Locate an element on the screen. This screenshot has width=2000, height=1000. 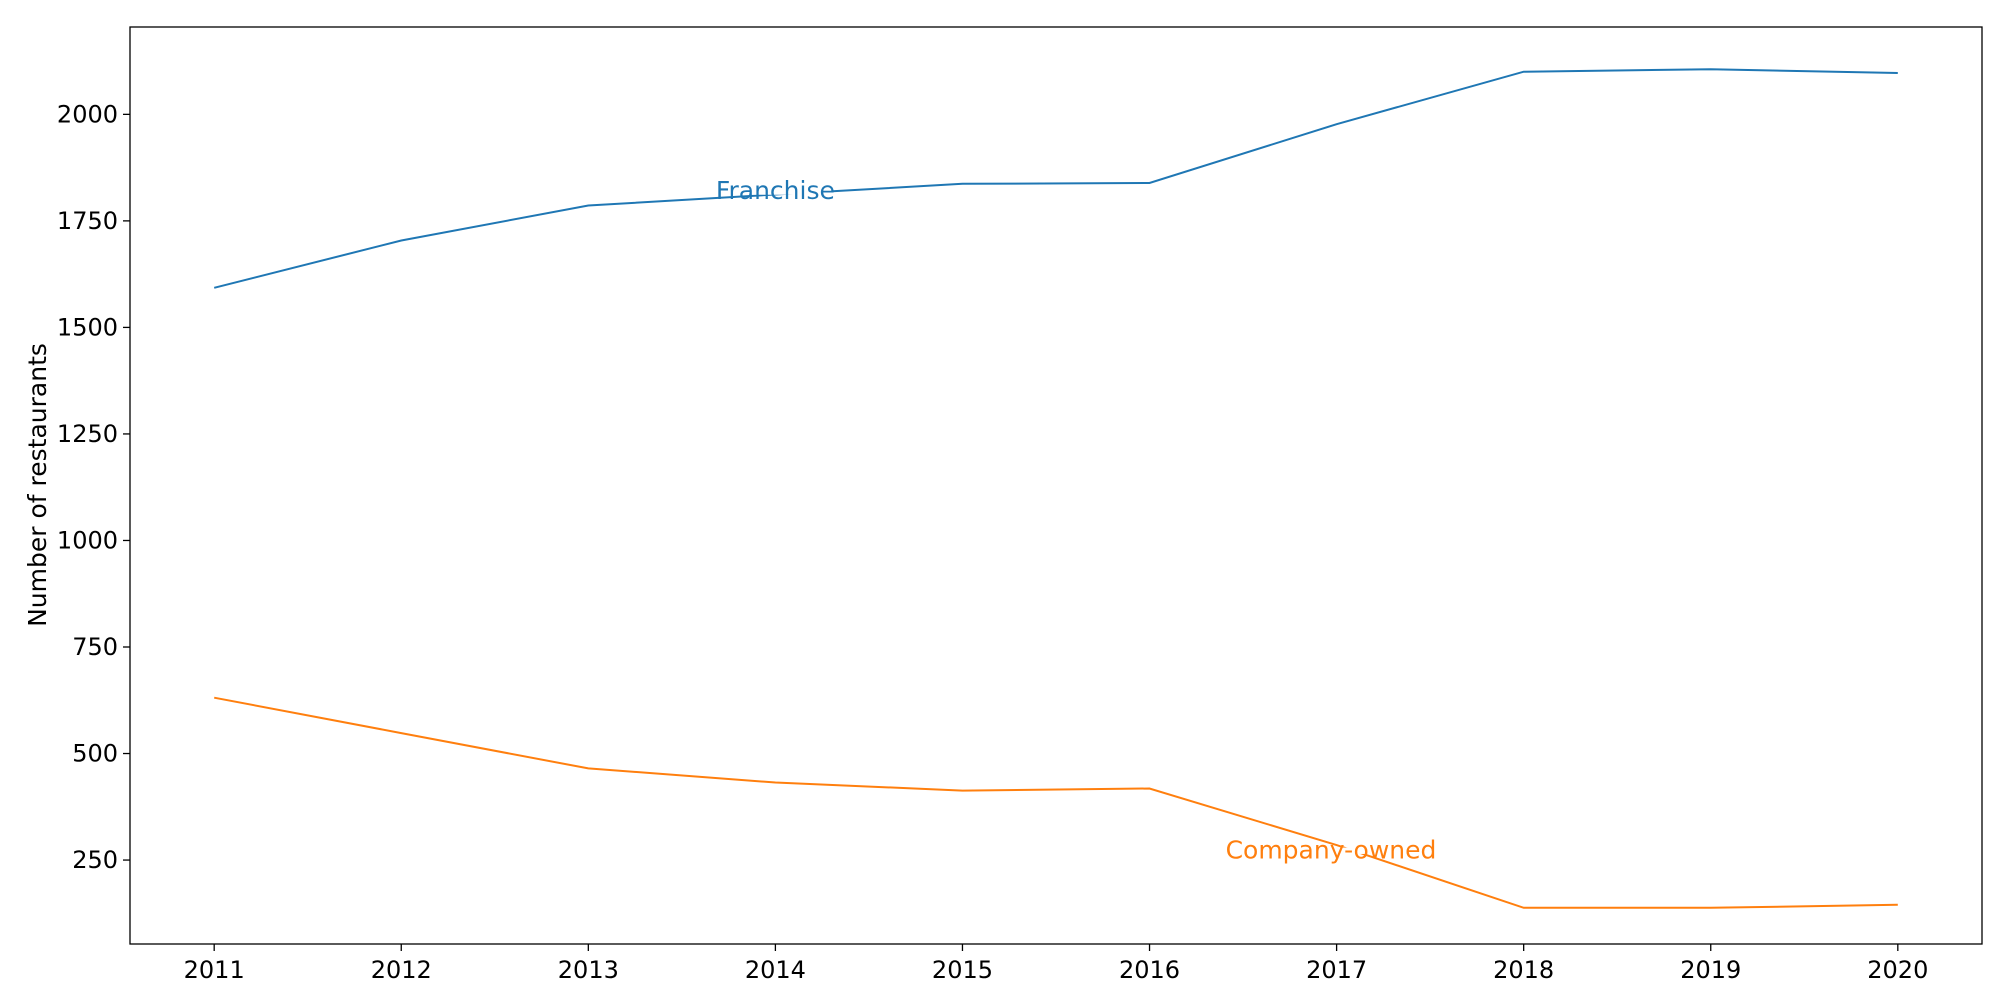
y-tick-label: 500 is located at coordinates (95, 754).